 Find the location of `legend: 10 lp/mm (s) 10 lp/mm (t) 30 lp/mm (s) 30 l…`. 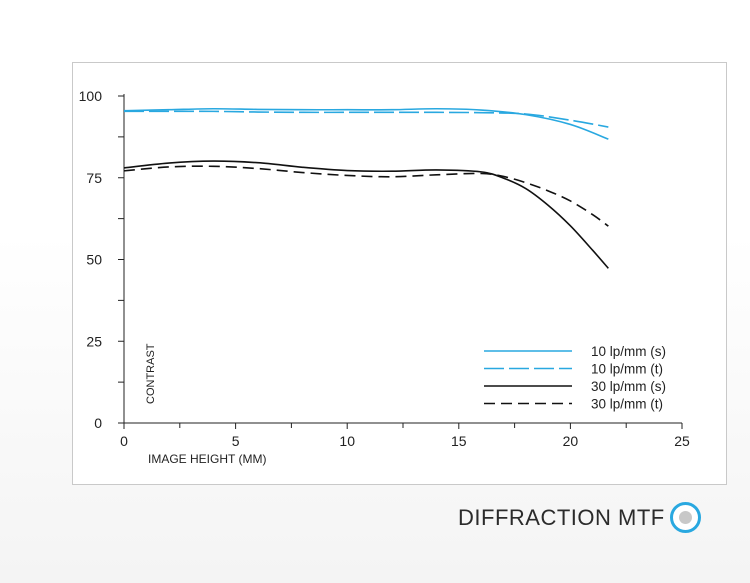

legend: 10 lp/mm (s) 10 lp/mm (t) 30 lp/mm (s) 30 l… is located at coordinates (575, 378).